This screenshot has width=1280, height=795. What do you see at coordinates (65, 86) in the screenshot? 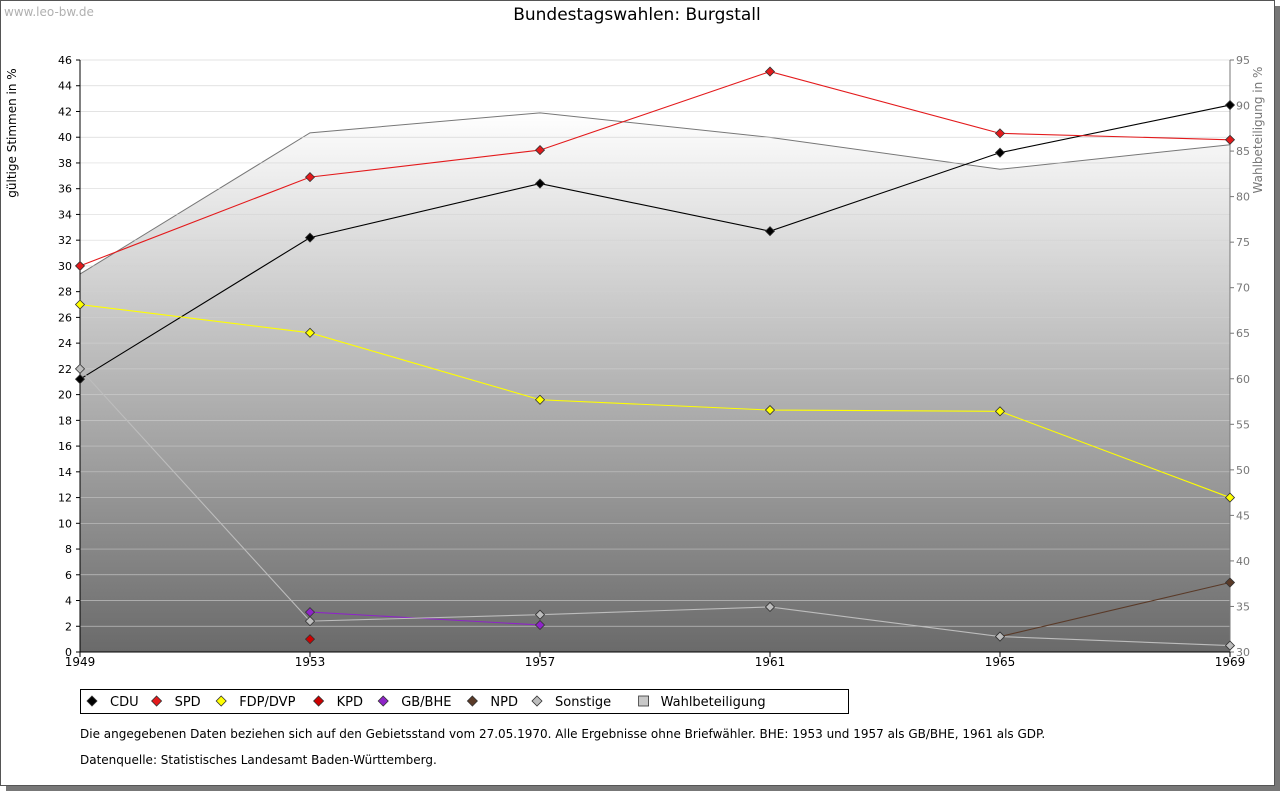
I see `y-tick-label: 44` at bounding box center [65, 86].